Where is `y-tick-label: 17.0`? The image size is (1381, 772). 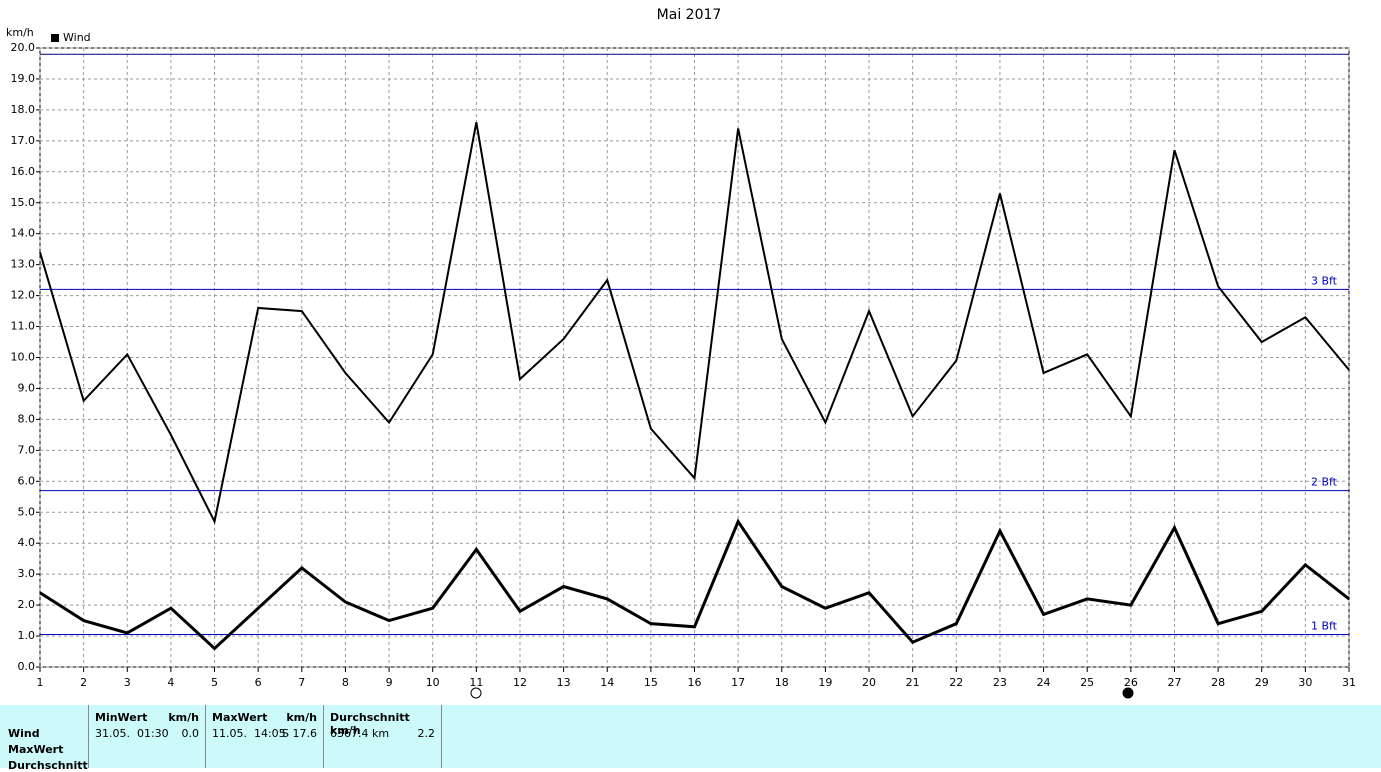
y-tick-label: 17.0 is located at coordinates (23, 140).